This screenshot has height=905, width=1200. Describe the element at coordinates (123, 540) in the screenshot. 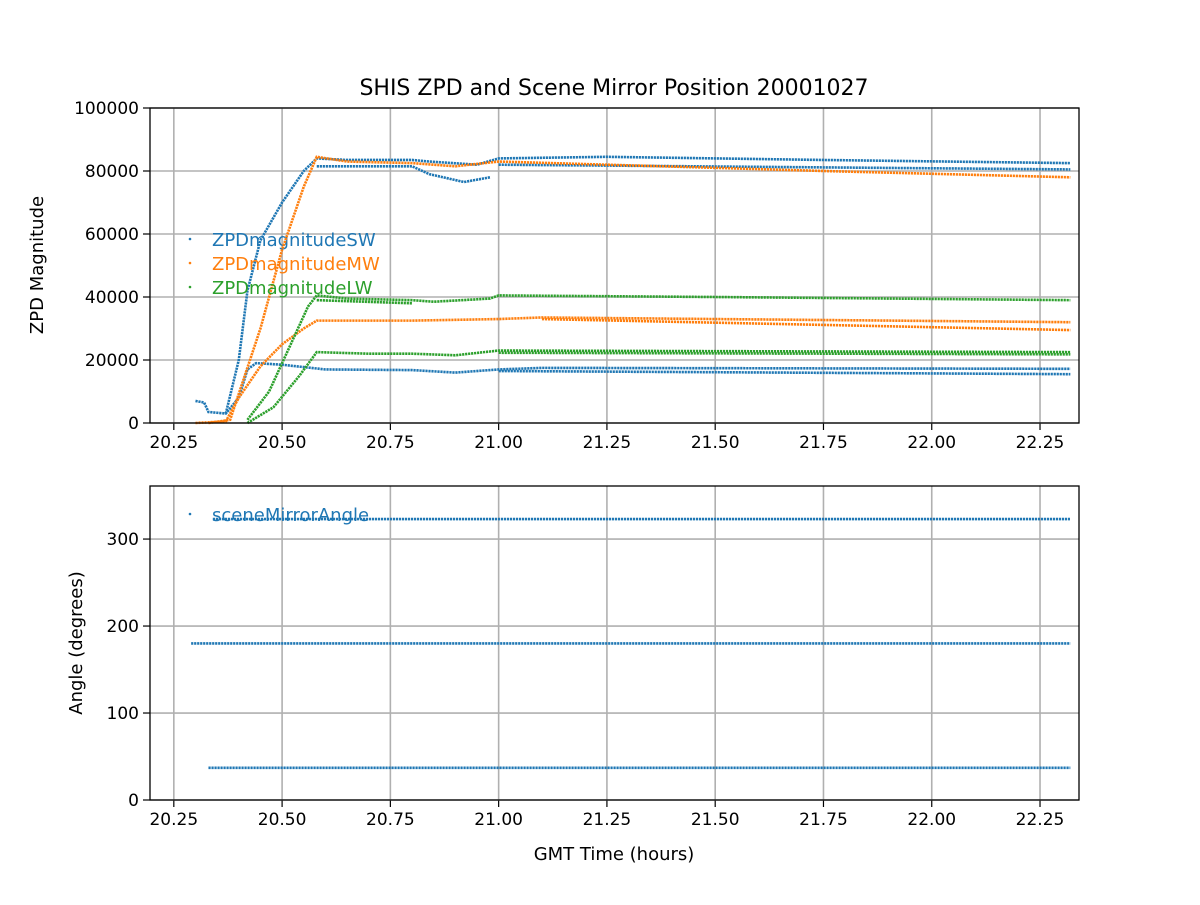

I see `y-tick-label: 300` at that location.